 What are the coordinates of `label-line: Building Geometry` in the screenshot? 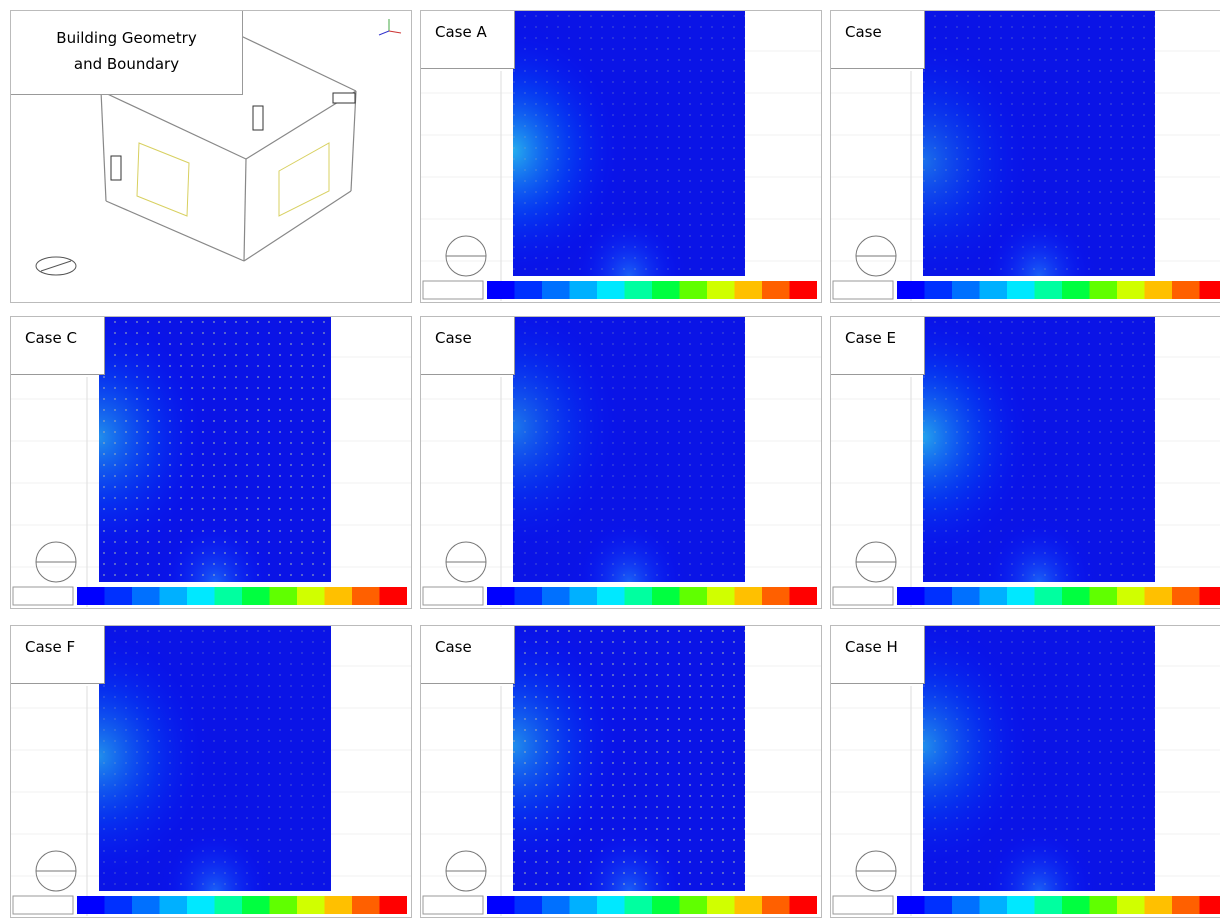 It's located at (126, 38).